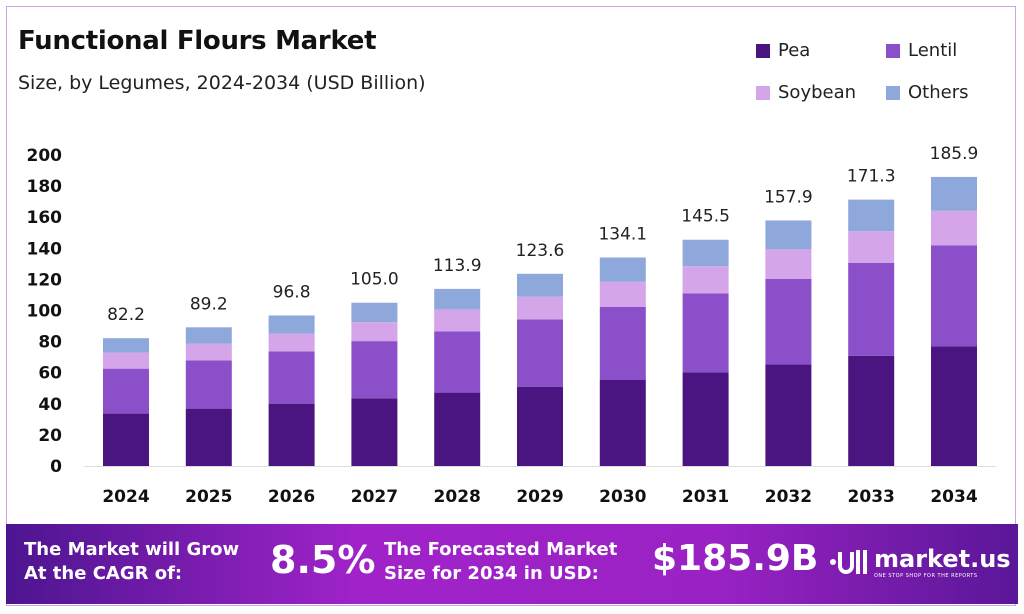 The height and width of the screenshot is (614, 1024). Describe the element at coordinates (291, 497) in the screenshot. I see `x-tick-label: 2026` at that location.